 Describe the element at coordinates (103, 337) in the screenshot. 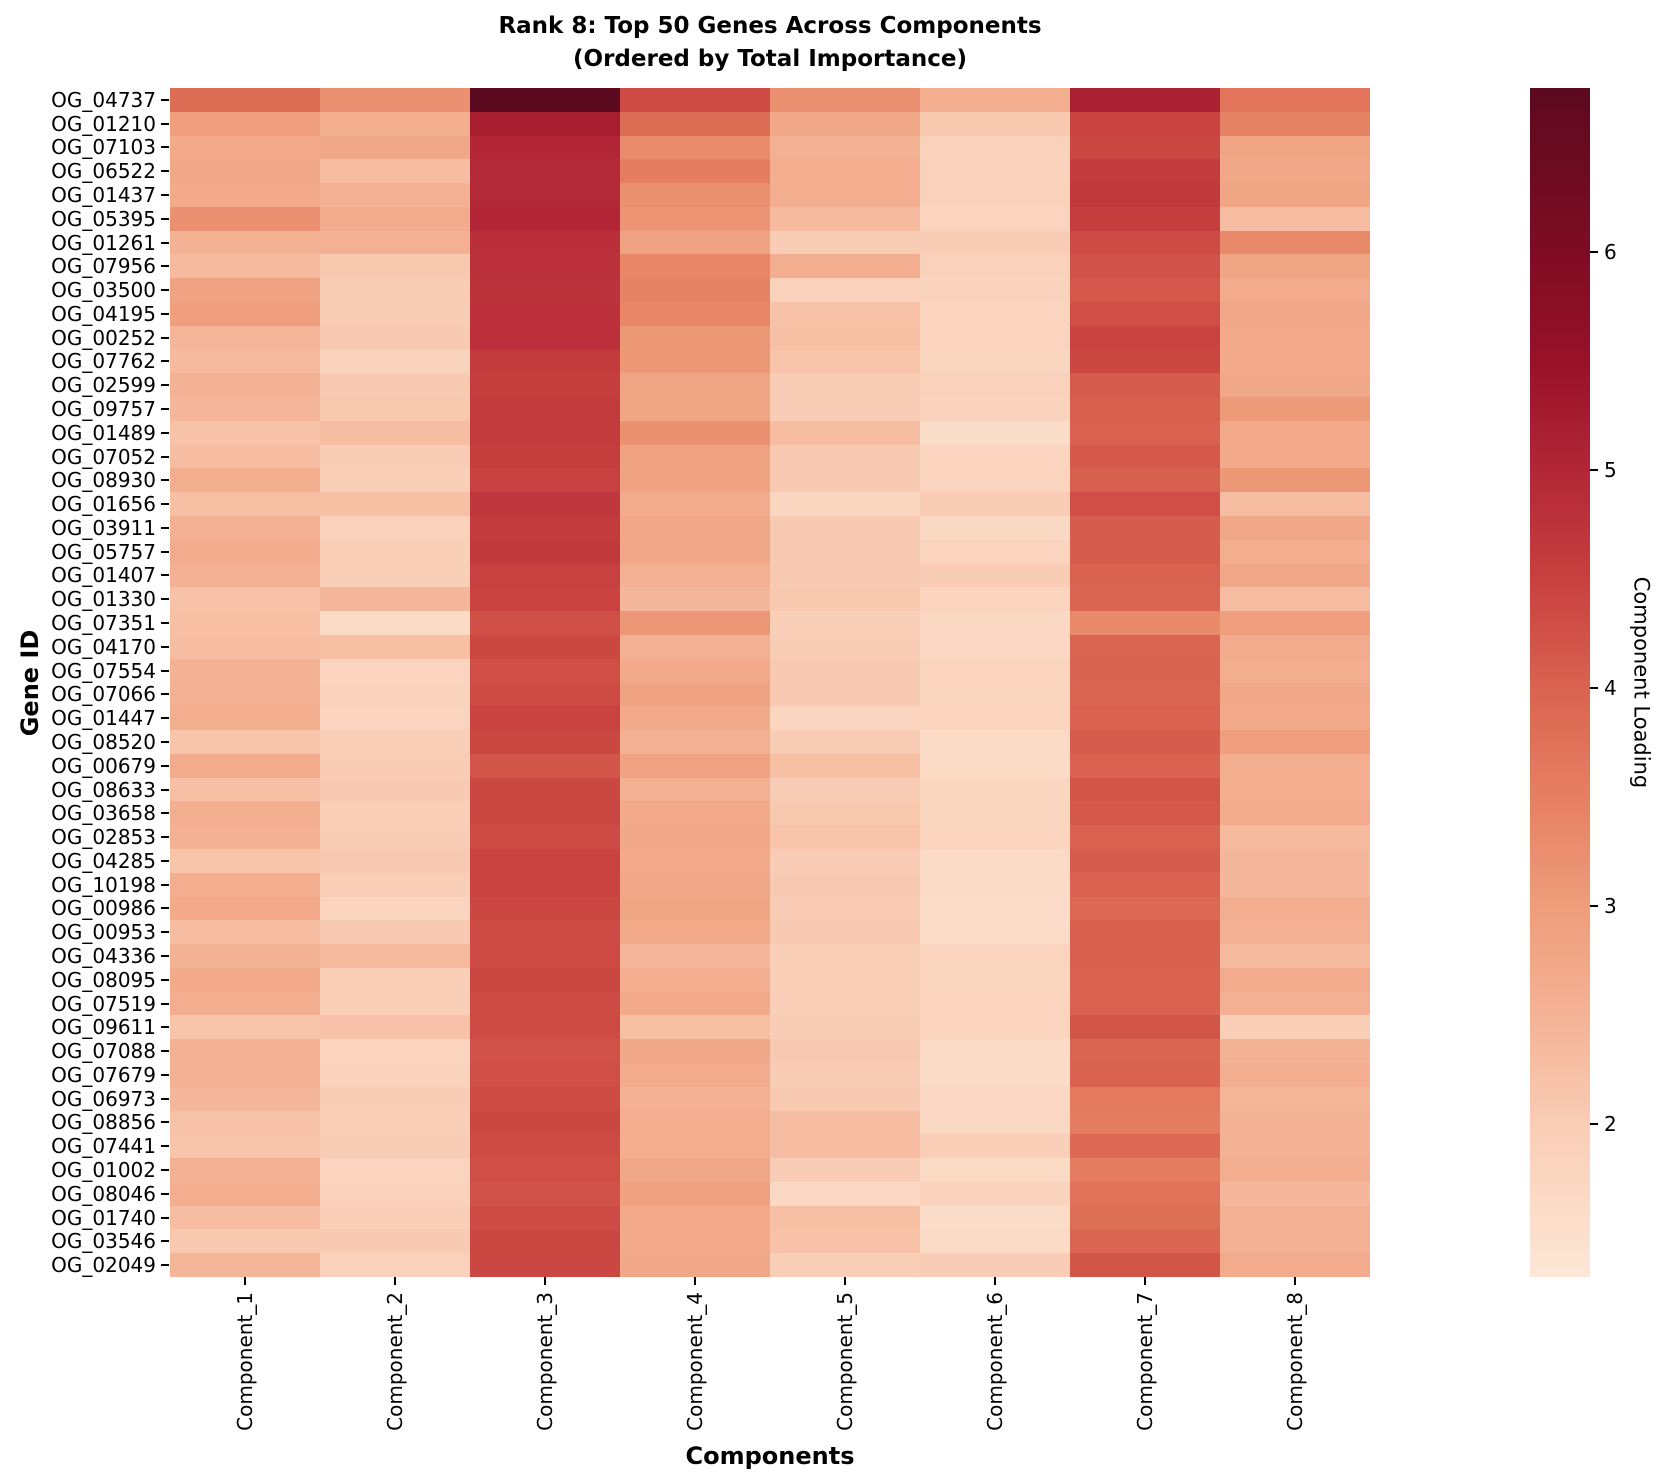

I see `y-tick-label: OG_00252` at that location.